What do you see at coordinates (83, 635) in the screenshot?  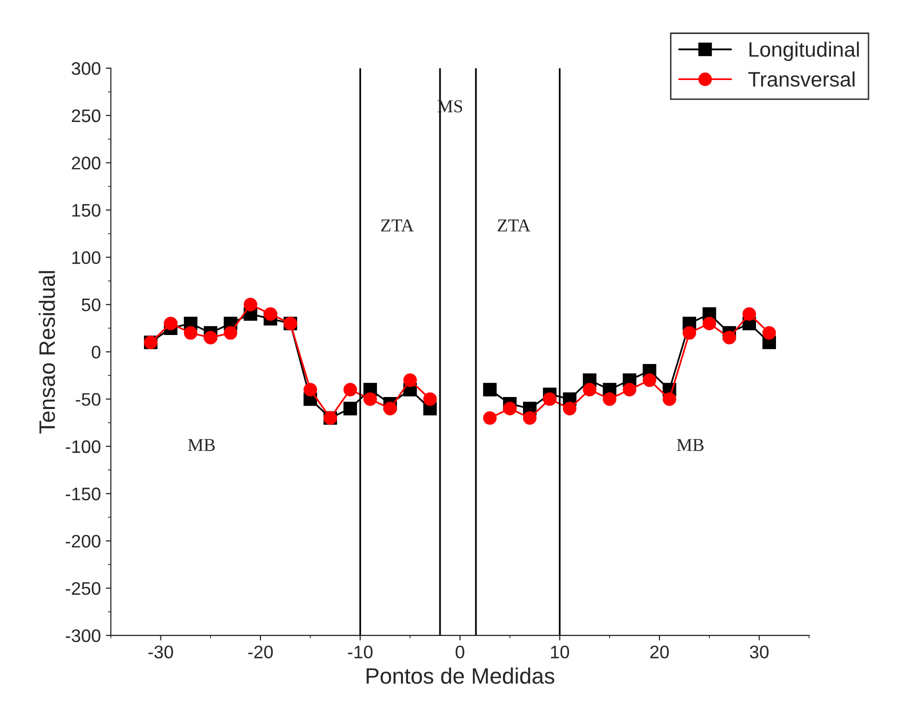 I see `y-tick-label: -300` at bounding box center [83, 635].